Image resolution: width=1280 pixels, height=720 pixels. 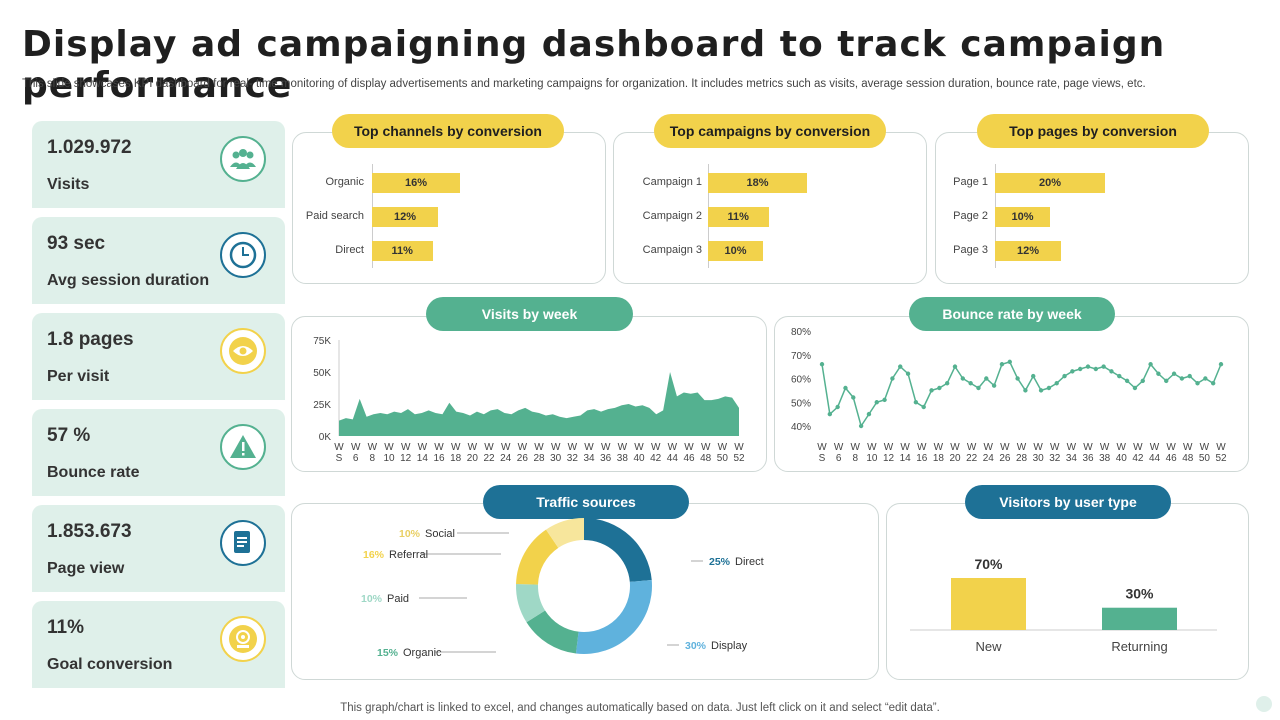 What do you see at coordinates (158, 548) in the screenshot?
I see `kpi-card-page-view: 1.853.673 Page view` at bounding box center [158, 548].